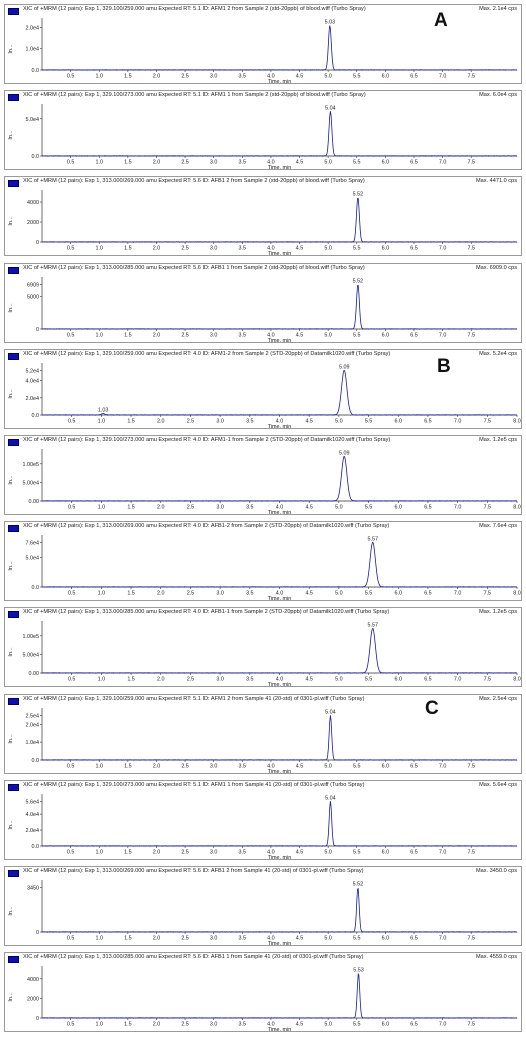  What do you see at coordinates (498, 353) in the screenshot?
I see `max-intensity-label: Max. 5.2e4 cps` at bounding box center [498, 353].